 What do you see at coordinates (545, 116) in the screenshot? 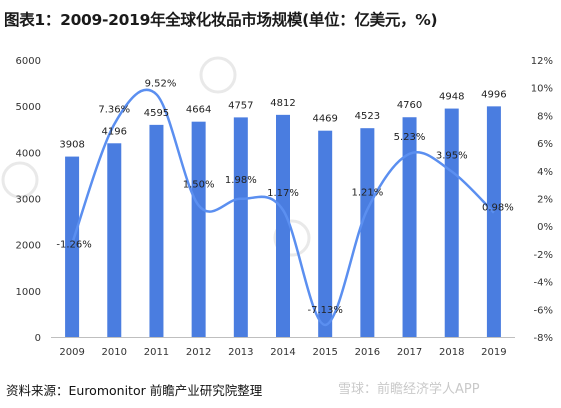
I see `y-right-tick-label: 8%` at bounding box center [545, 116].